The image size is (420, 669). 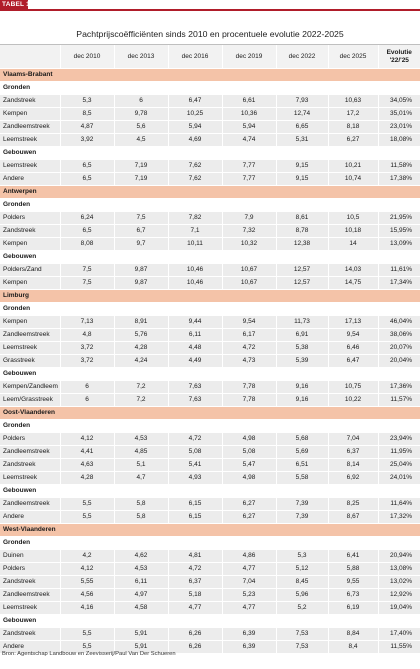 What do you see at coordinates (352, 57) in the screenshot?
I see `header-cell-year: dec 2025` at bounding box center [352, 57].